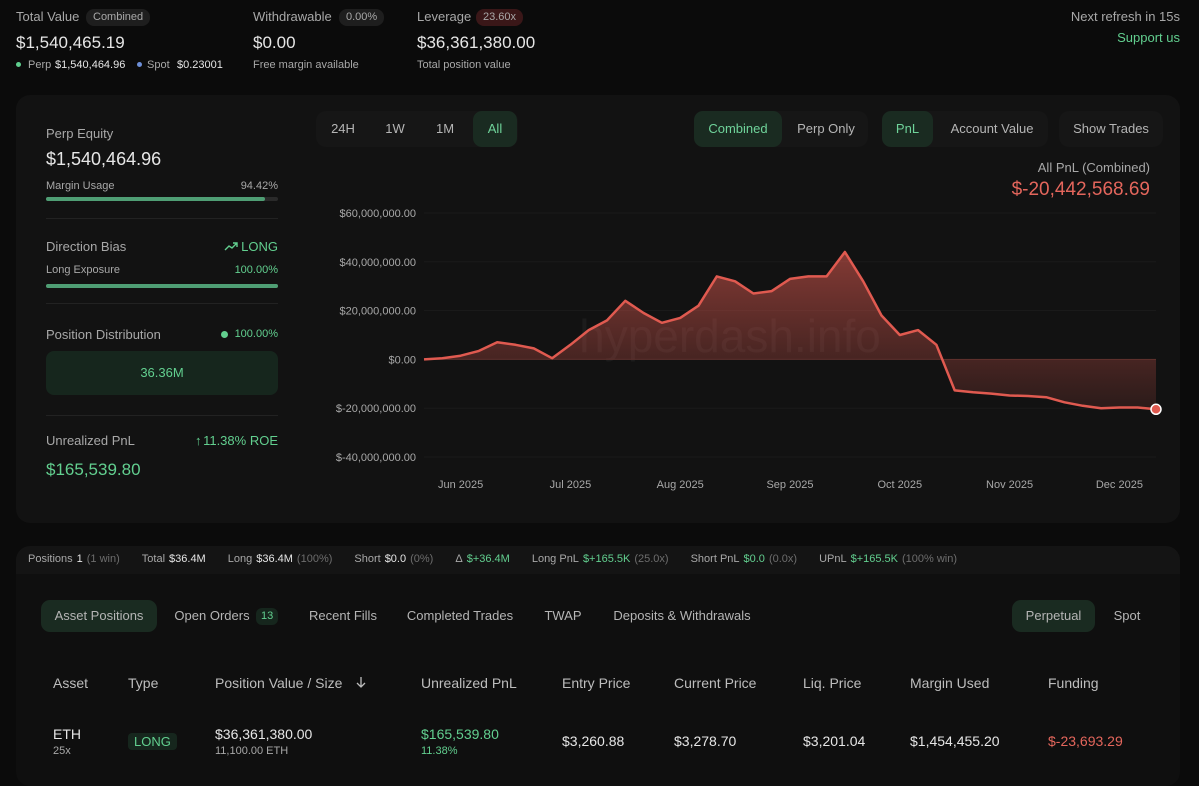 Image resolution: width=1199 pixels, height=786 pixels. What do you see at coordinates (395, 559) in the screenshot?
I see `stat-value: $0.0` at bounding box center [395, 559].